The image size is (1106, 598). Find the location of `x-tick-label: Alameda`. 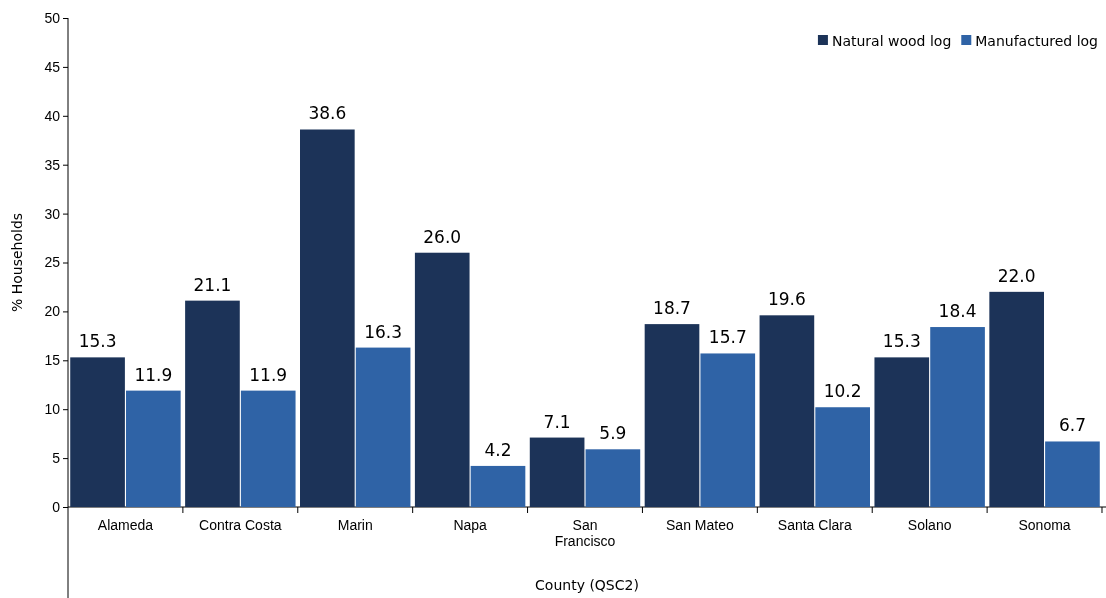

x-tick-label: Alameda is located at coordinates (125, 524).